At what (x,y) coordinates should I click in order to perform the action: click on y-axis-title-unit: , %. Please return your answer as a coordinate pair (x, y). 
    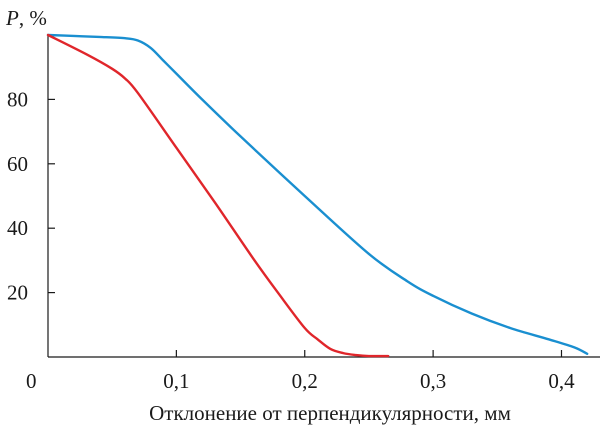
    Looking at the image, I should click on (33, 18).